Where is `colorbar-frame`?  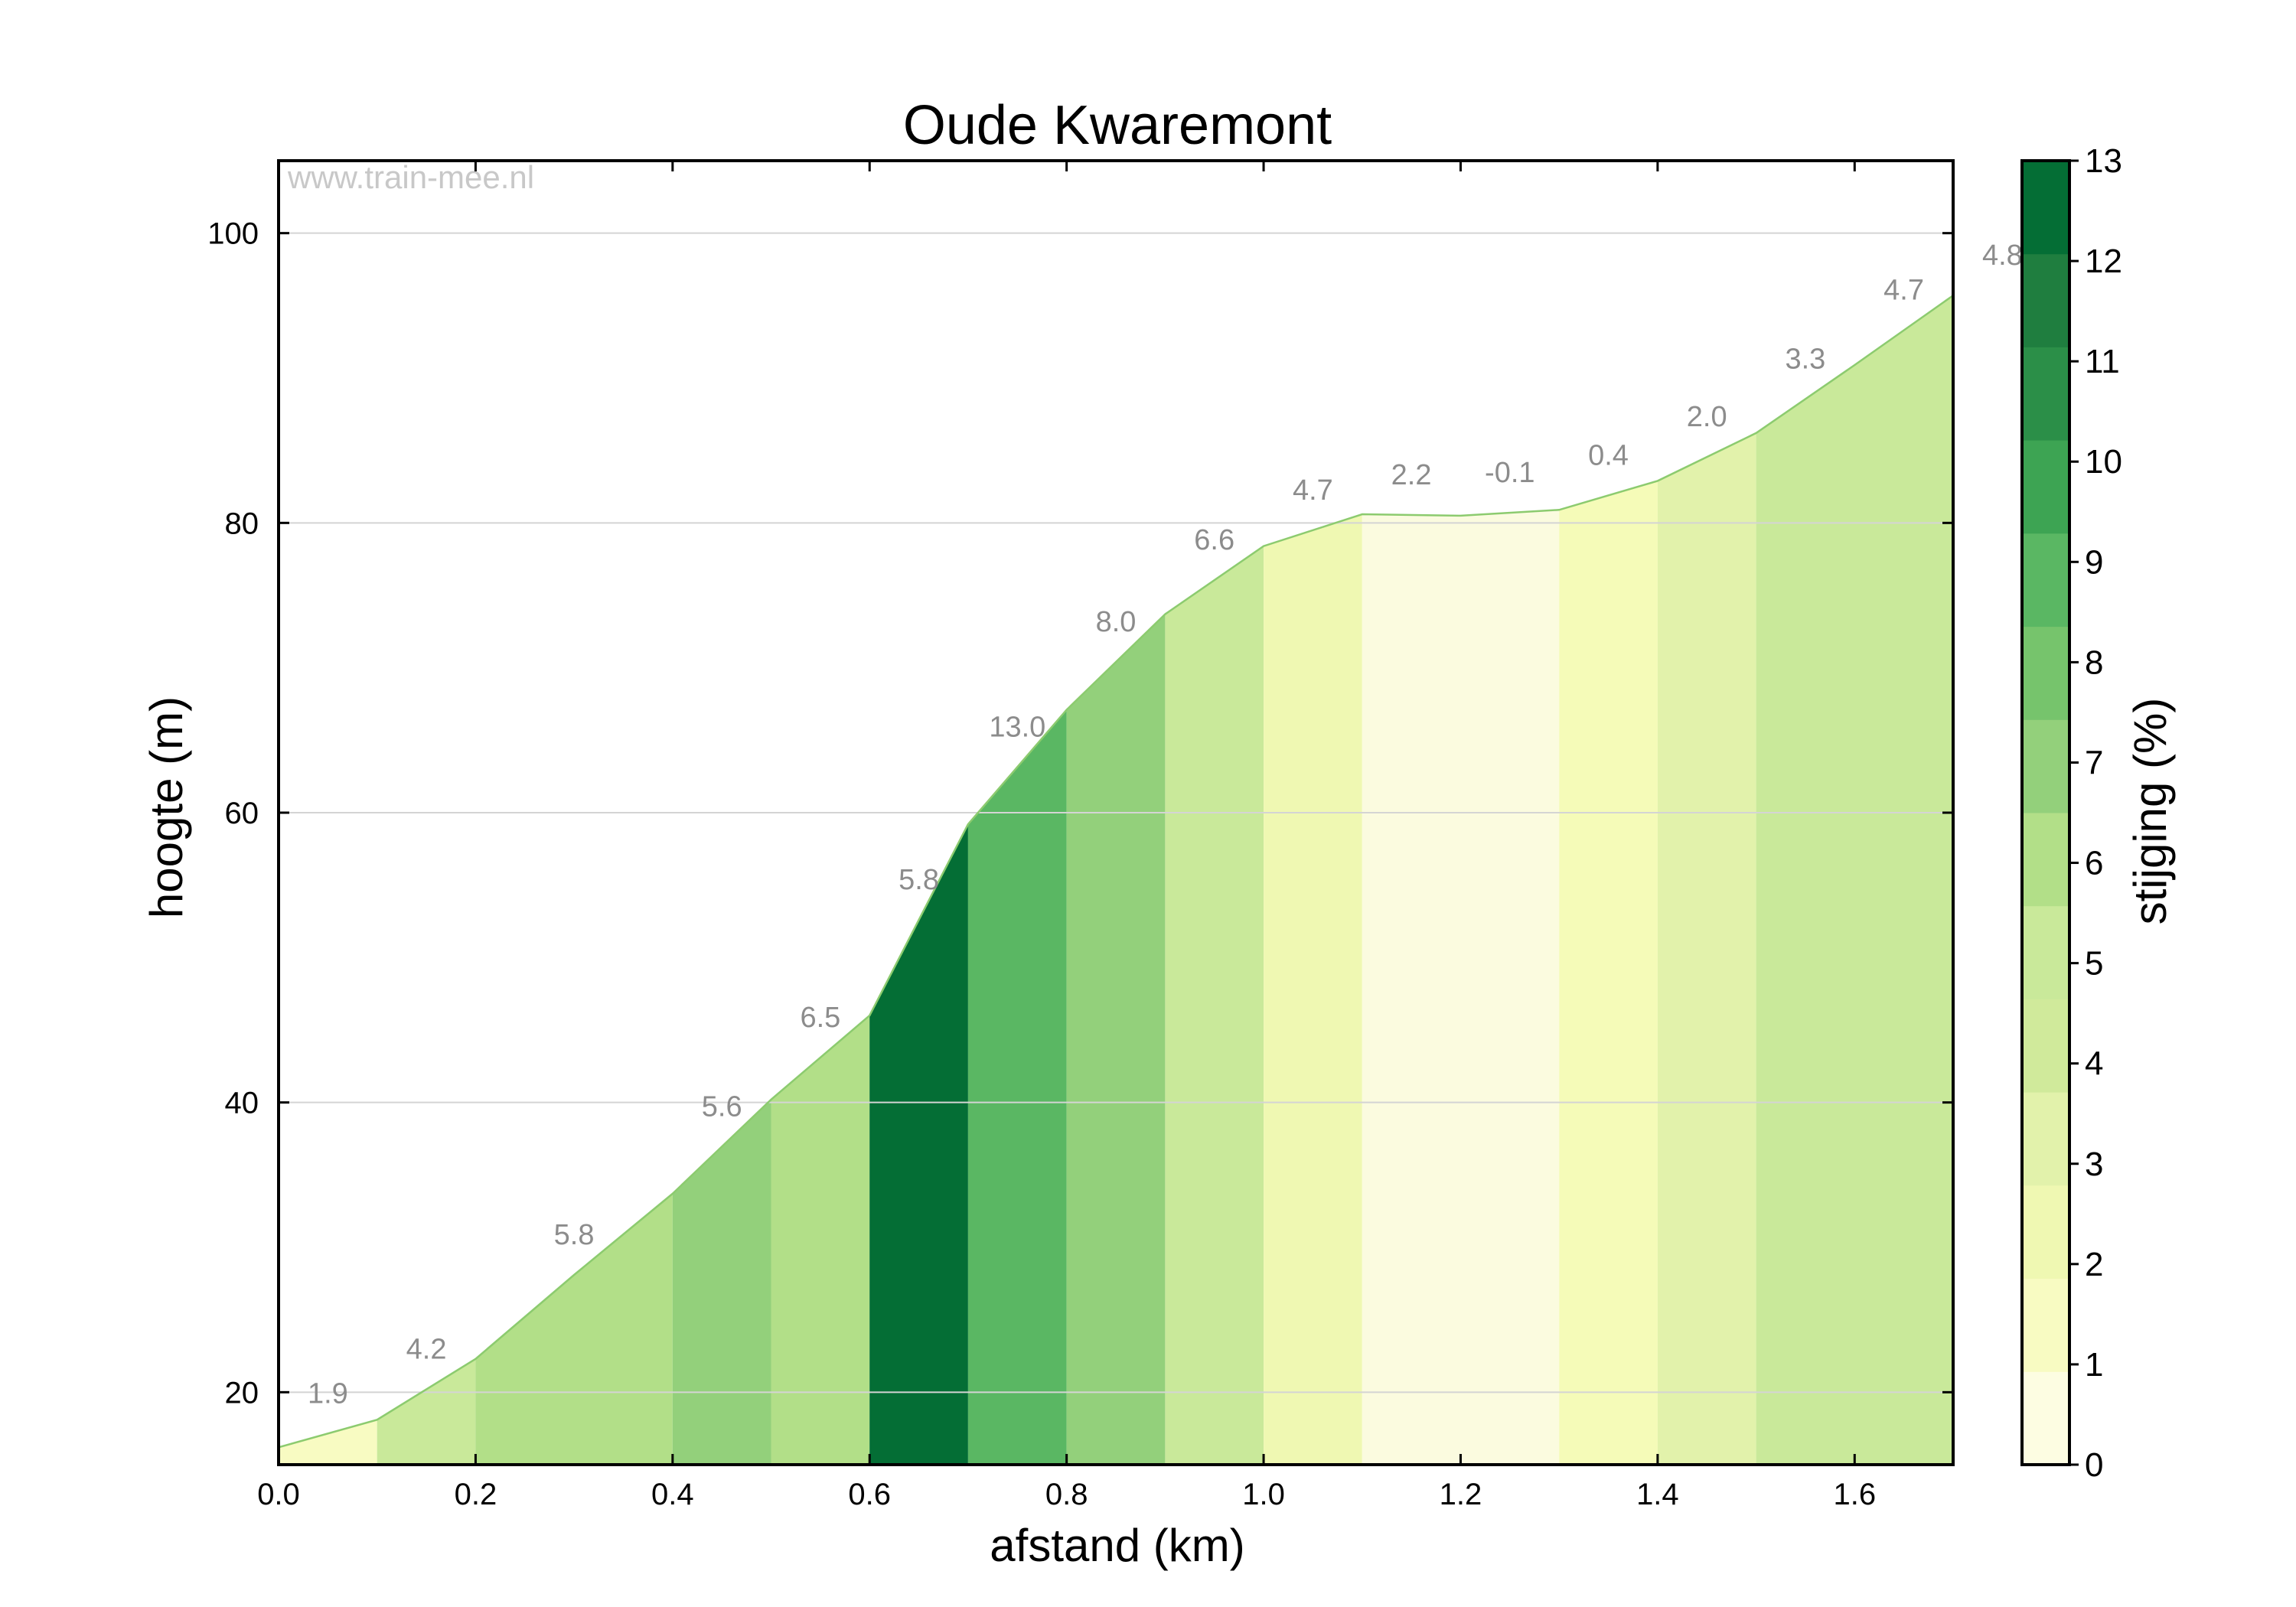
colorbar-frame is located at coordinates (2045, 812).